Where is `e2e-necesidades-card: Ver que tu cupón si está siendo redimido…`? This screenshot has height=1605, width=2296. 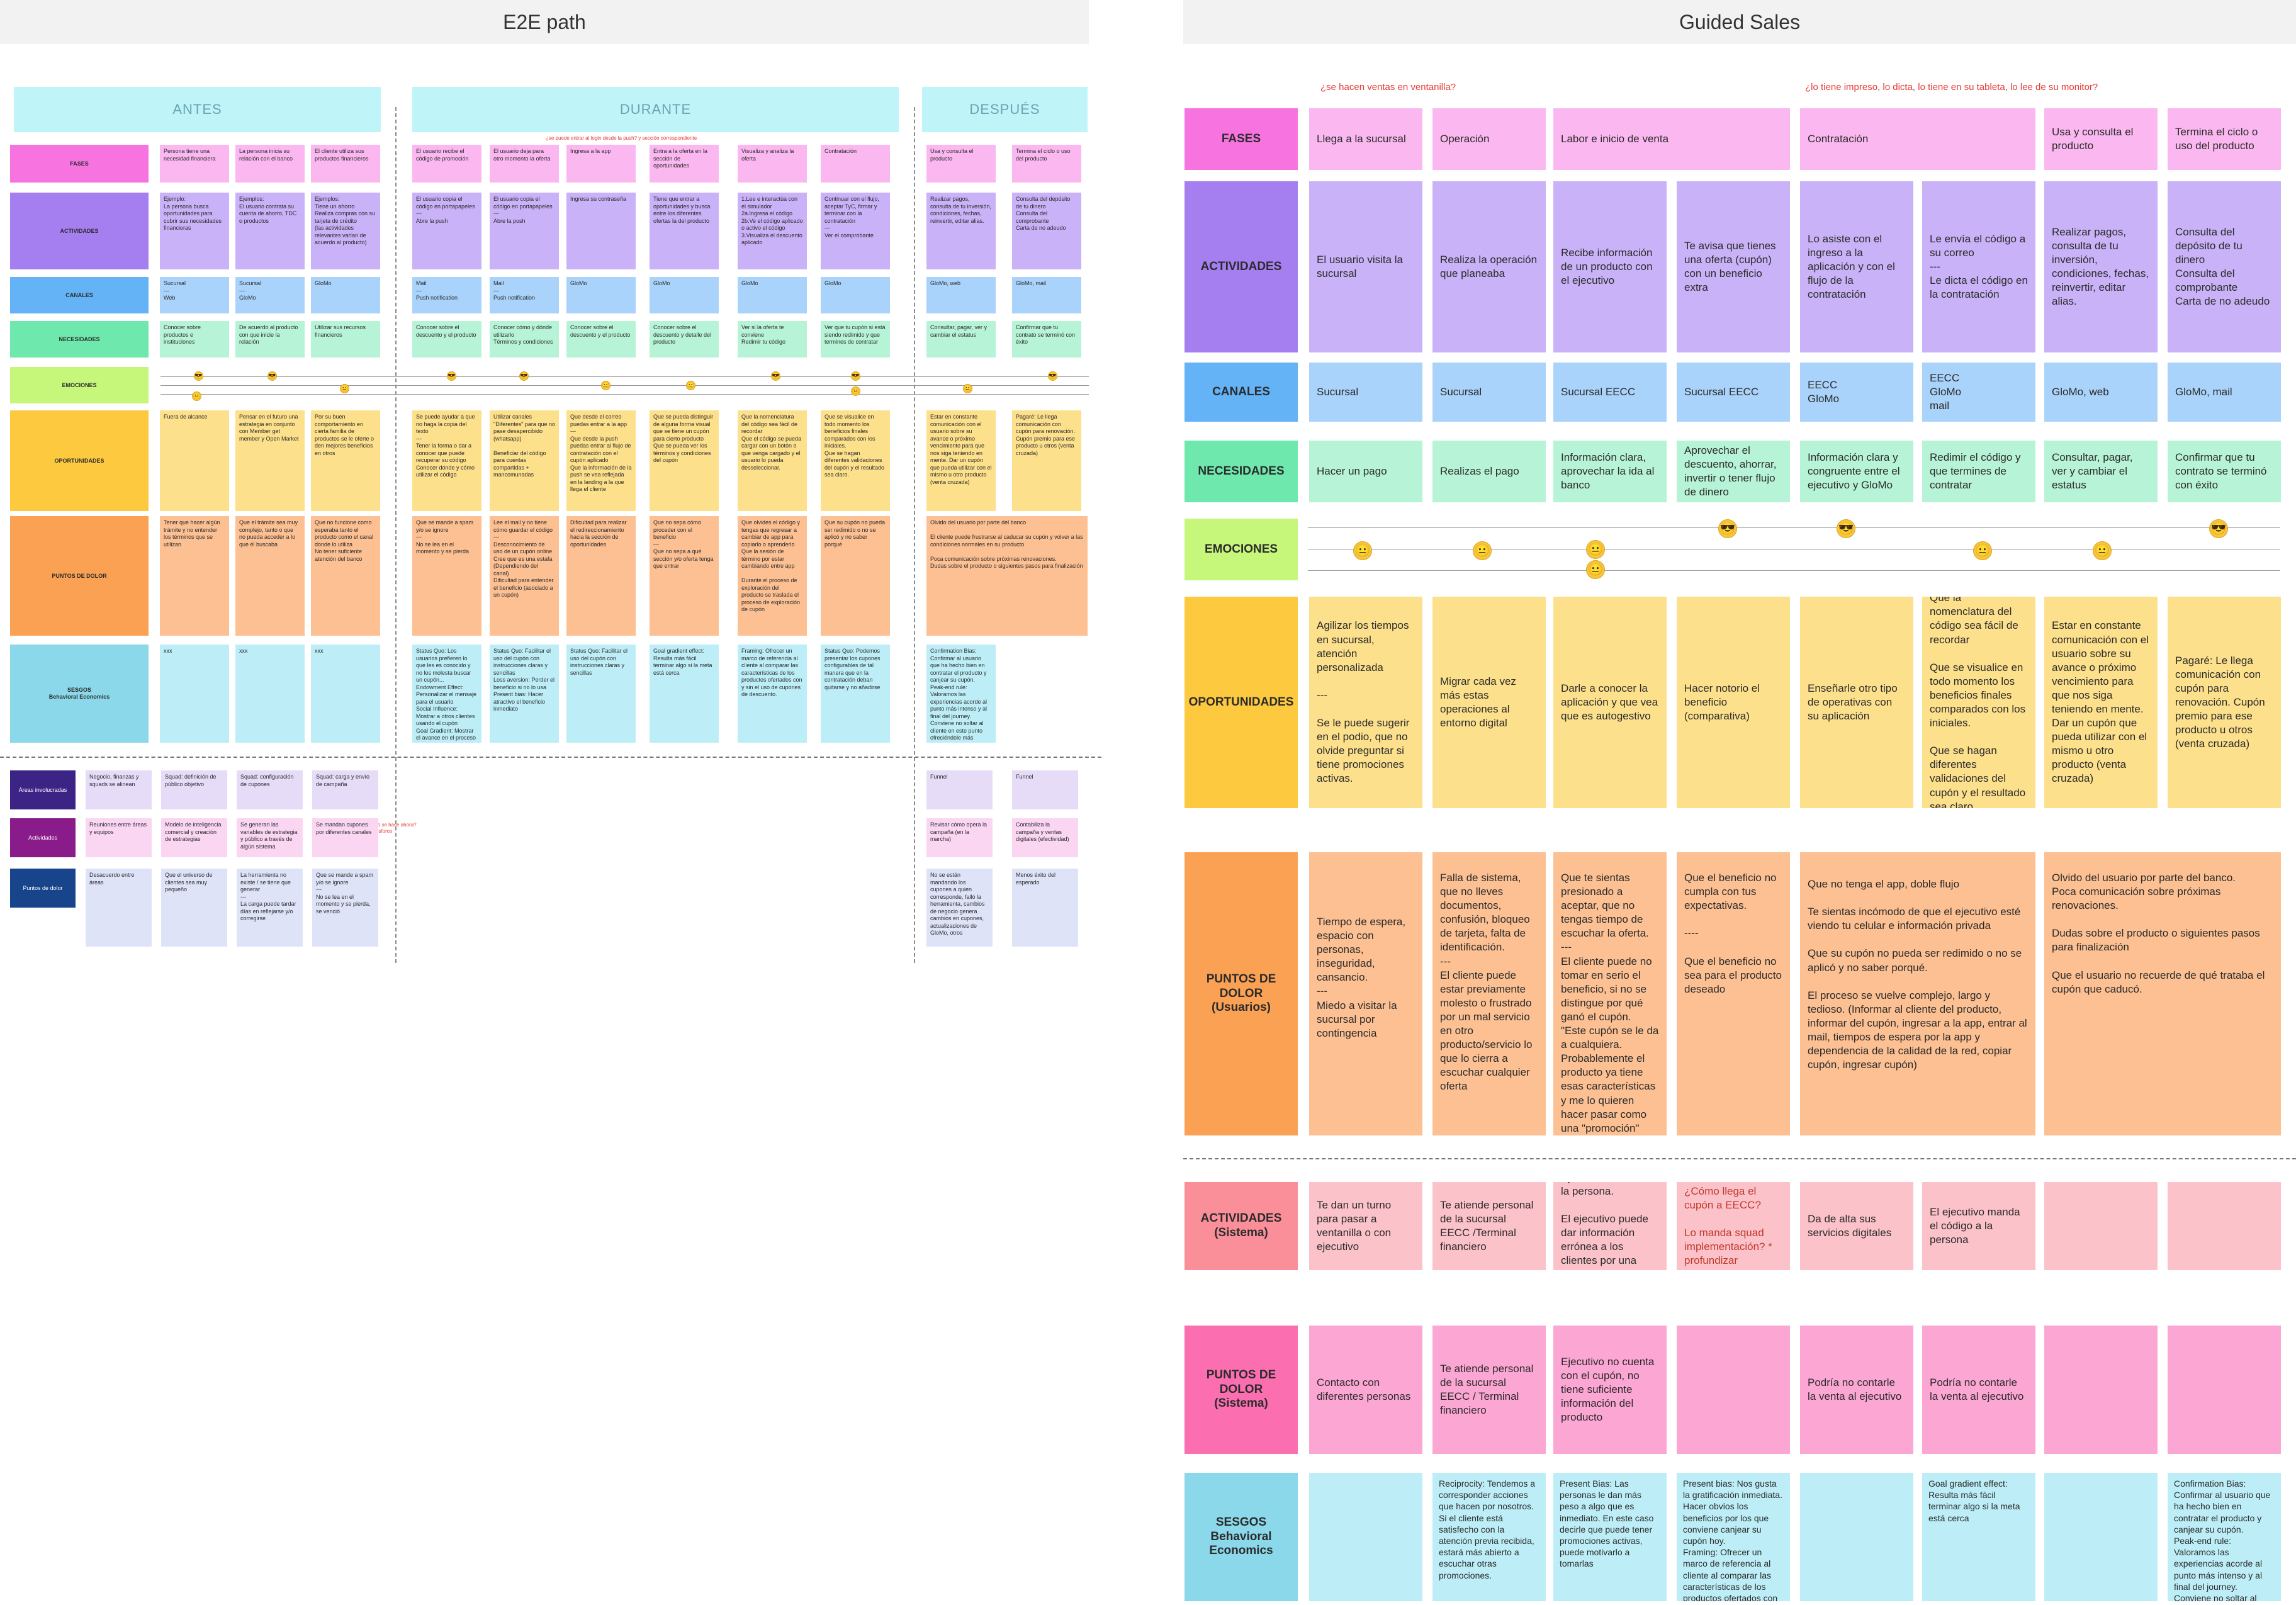
e2e-necesidades-card: Ver que tu cupón si está siendo redimido… is located at coordinates (855, 339).